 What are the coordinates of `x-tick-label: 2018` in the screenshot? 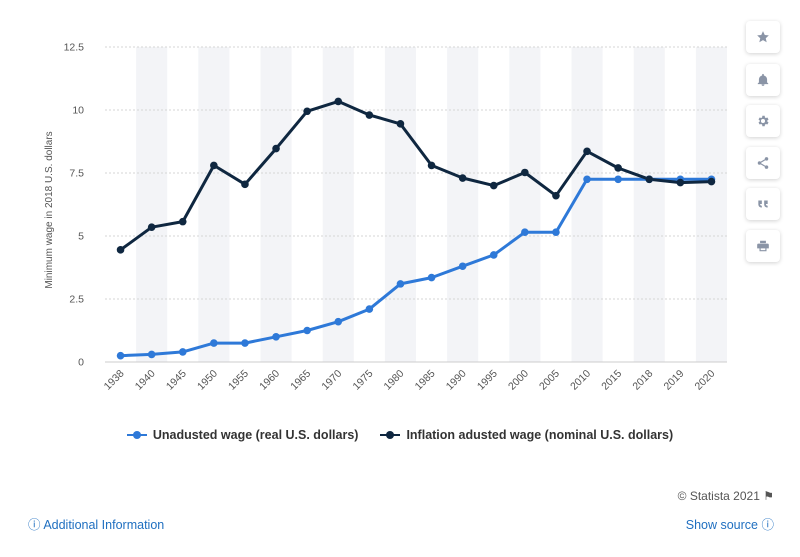 It's located at (642, 380).